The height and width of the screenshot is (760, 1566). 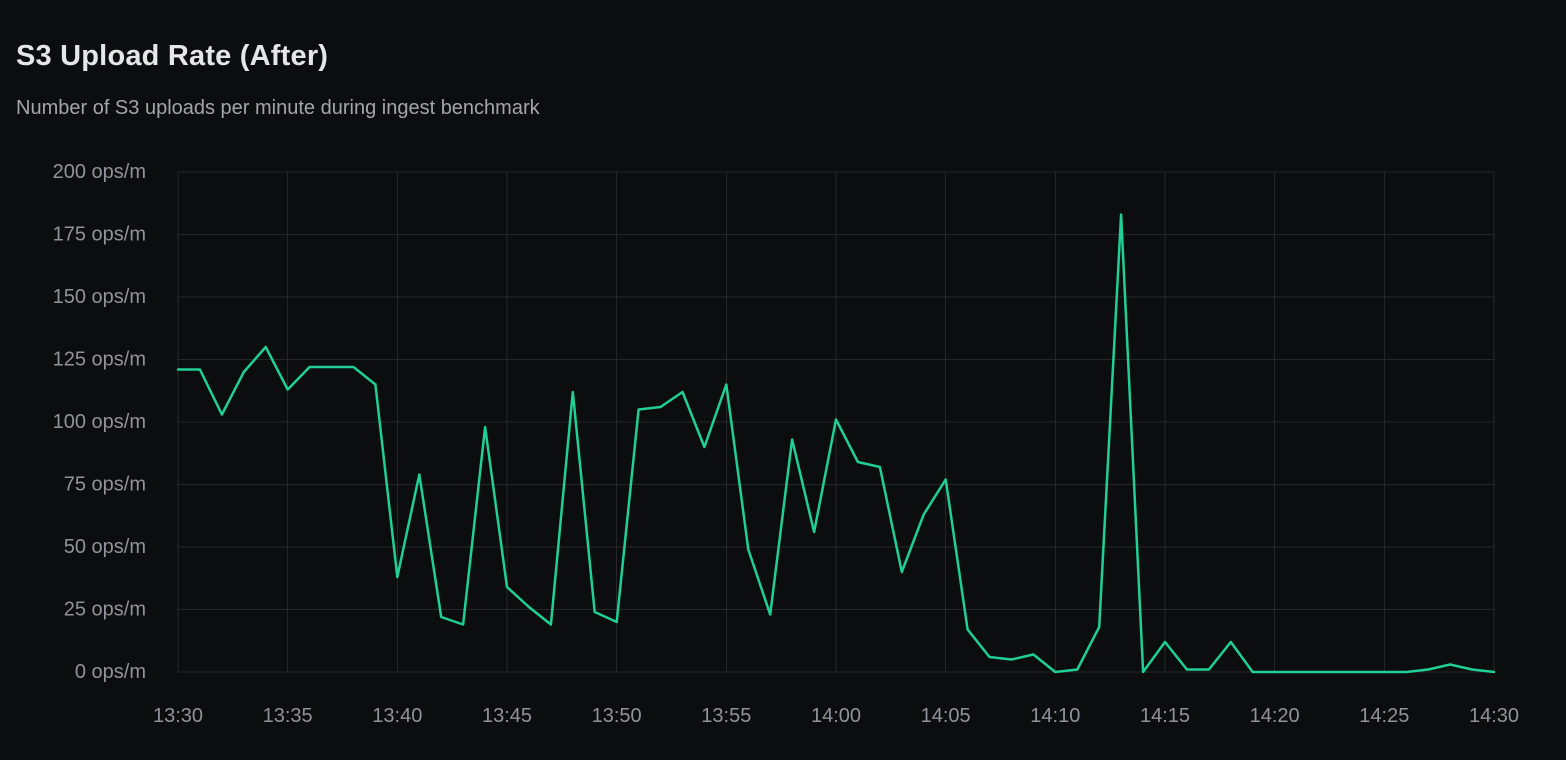 What do you see at coordinates (617, 716) in the screenshot?
I see `x-tick-label: 13:50` at bounding box center [617, 716].